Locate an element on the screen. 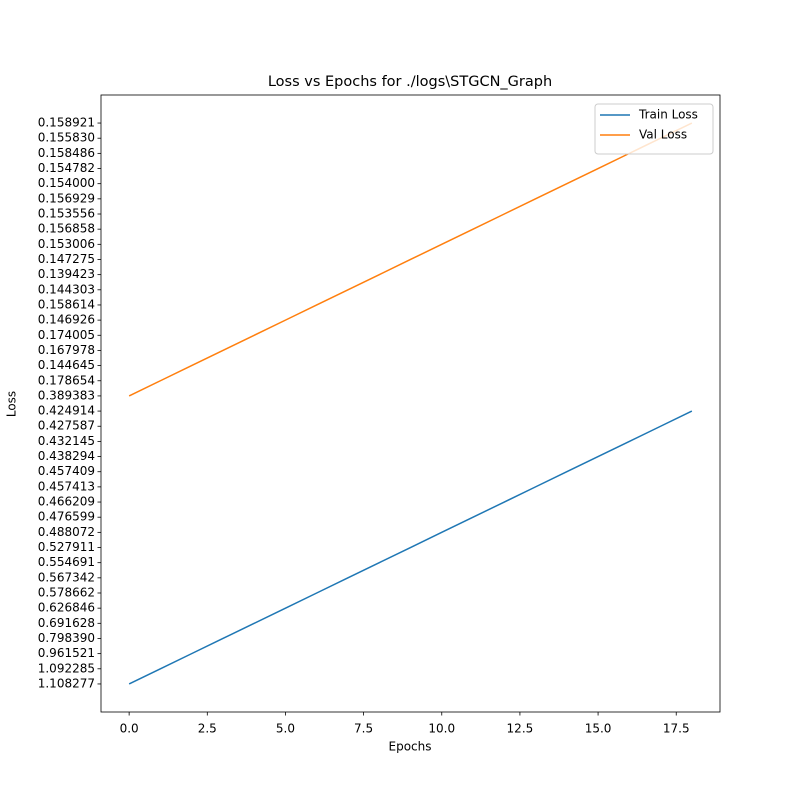 The height and width of the screenshot is (800, 800). y-tick-label: 0.144645 is located at coordinates (66, 365).